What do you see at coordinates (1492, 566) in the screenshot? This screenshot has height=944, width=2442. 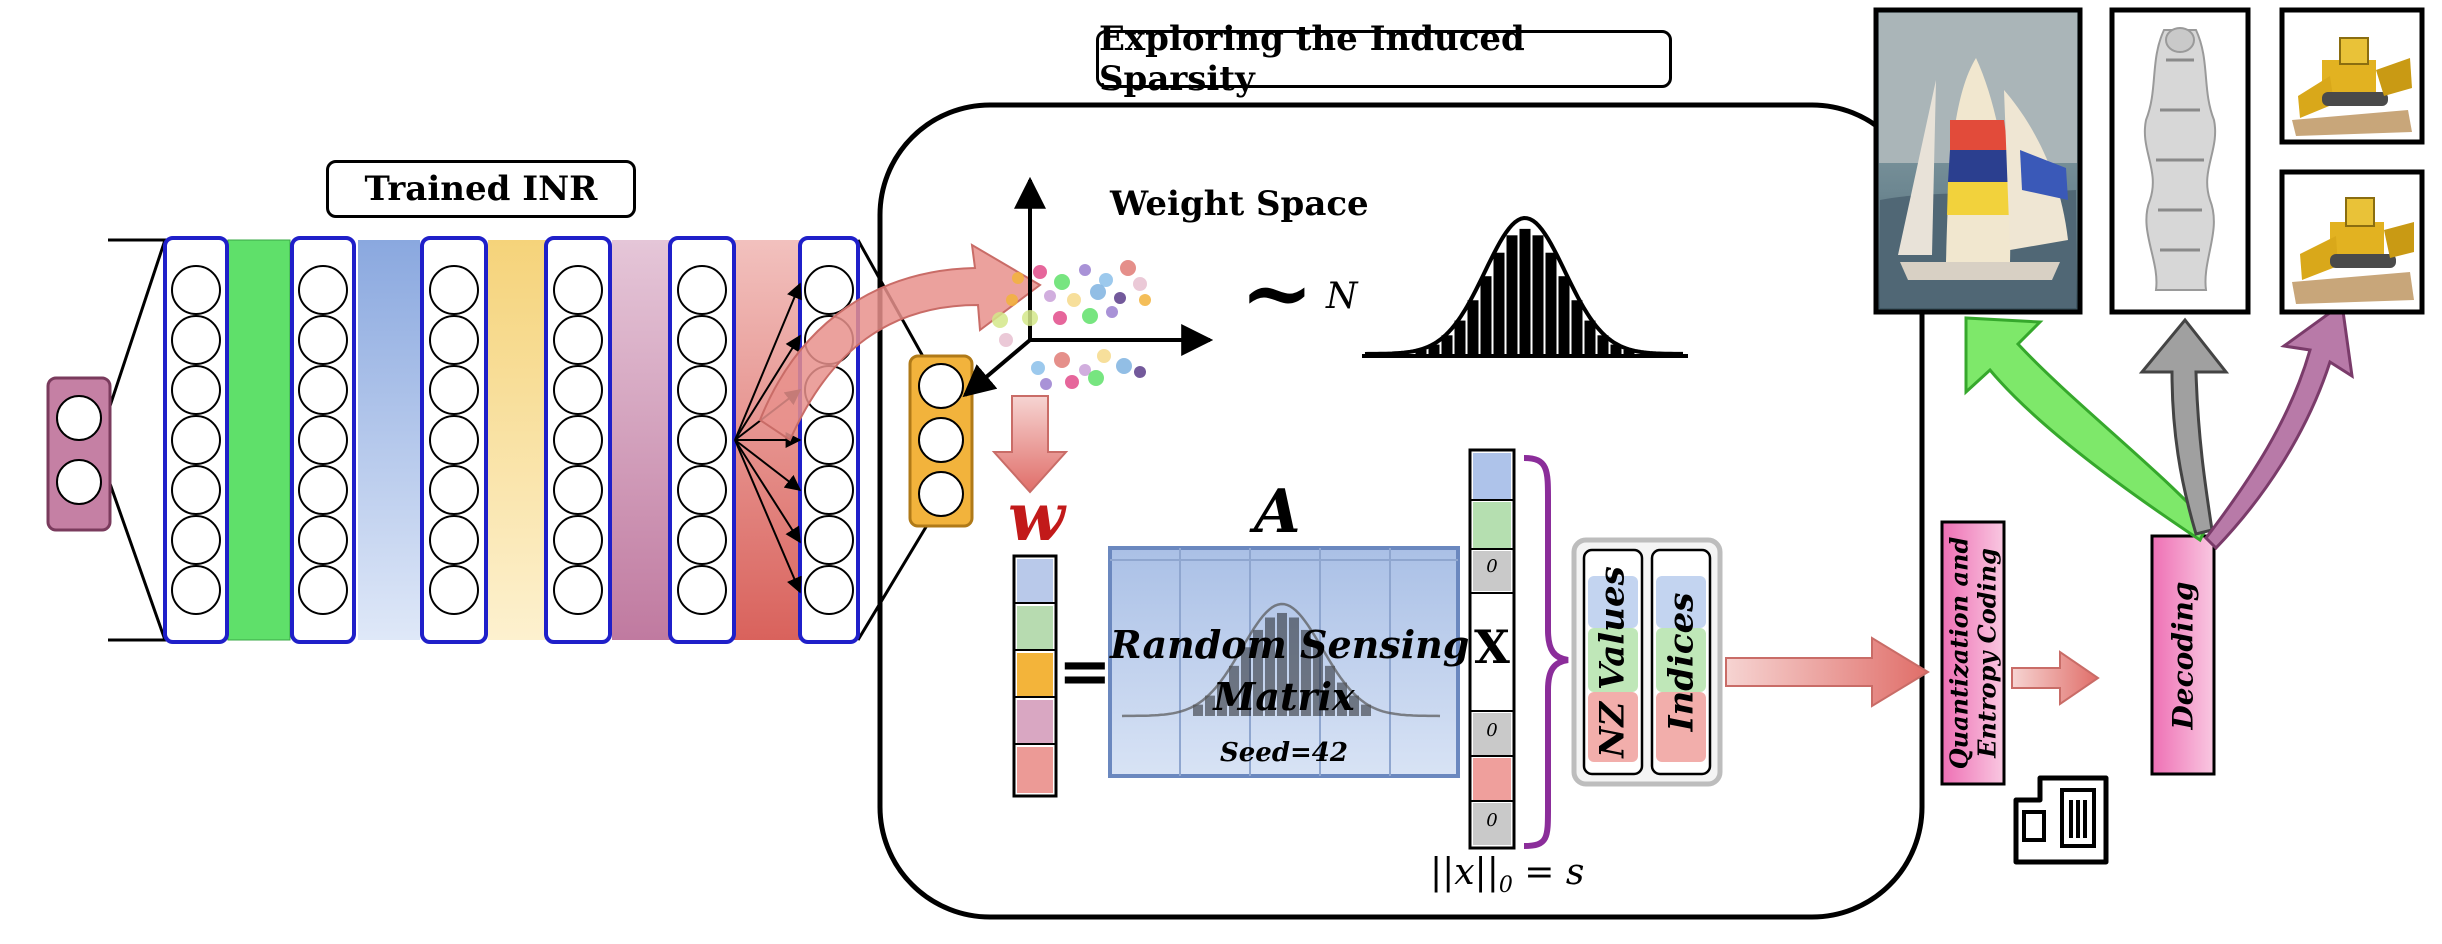 I see `x-zero-1: 0` at bounding box center [1492, 566].